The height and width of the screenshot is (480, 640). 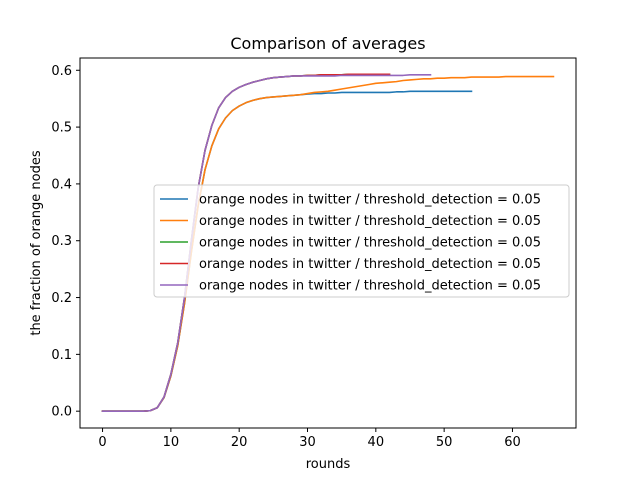 What do you see at coordinates (239, 442) in the screenshot?
I see `x-tick-label: 20` at bounding box center [239, 442].